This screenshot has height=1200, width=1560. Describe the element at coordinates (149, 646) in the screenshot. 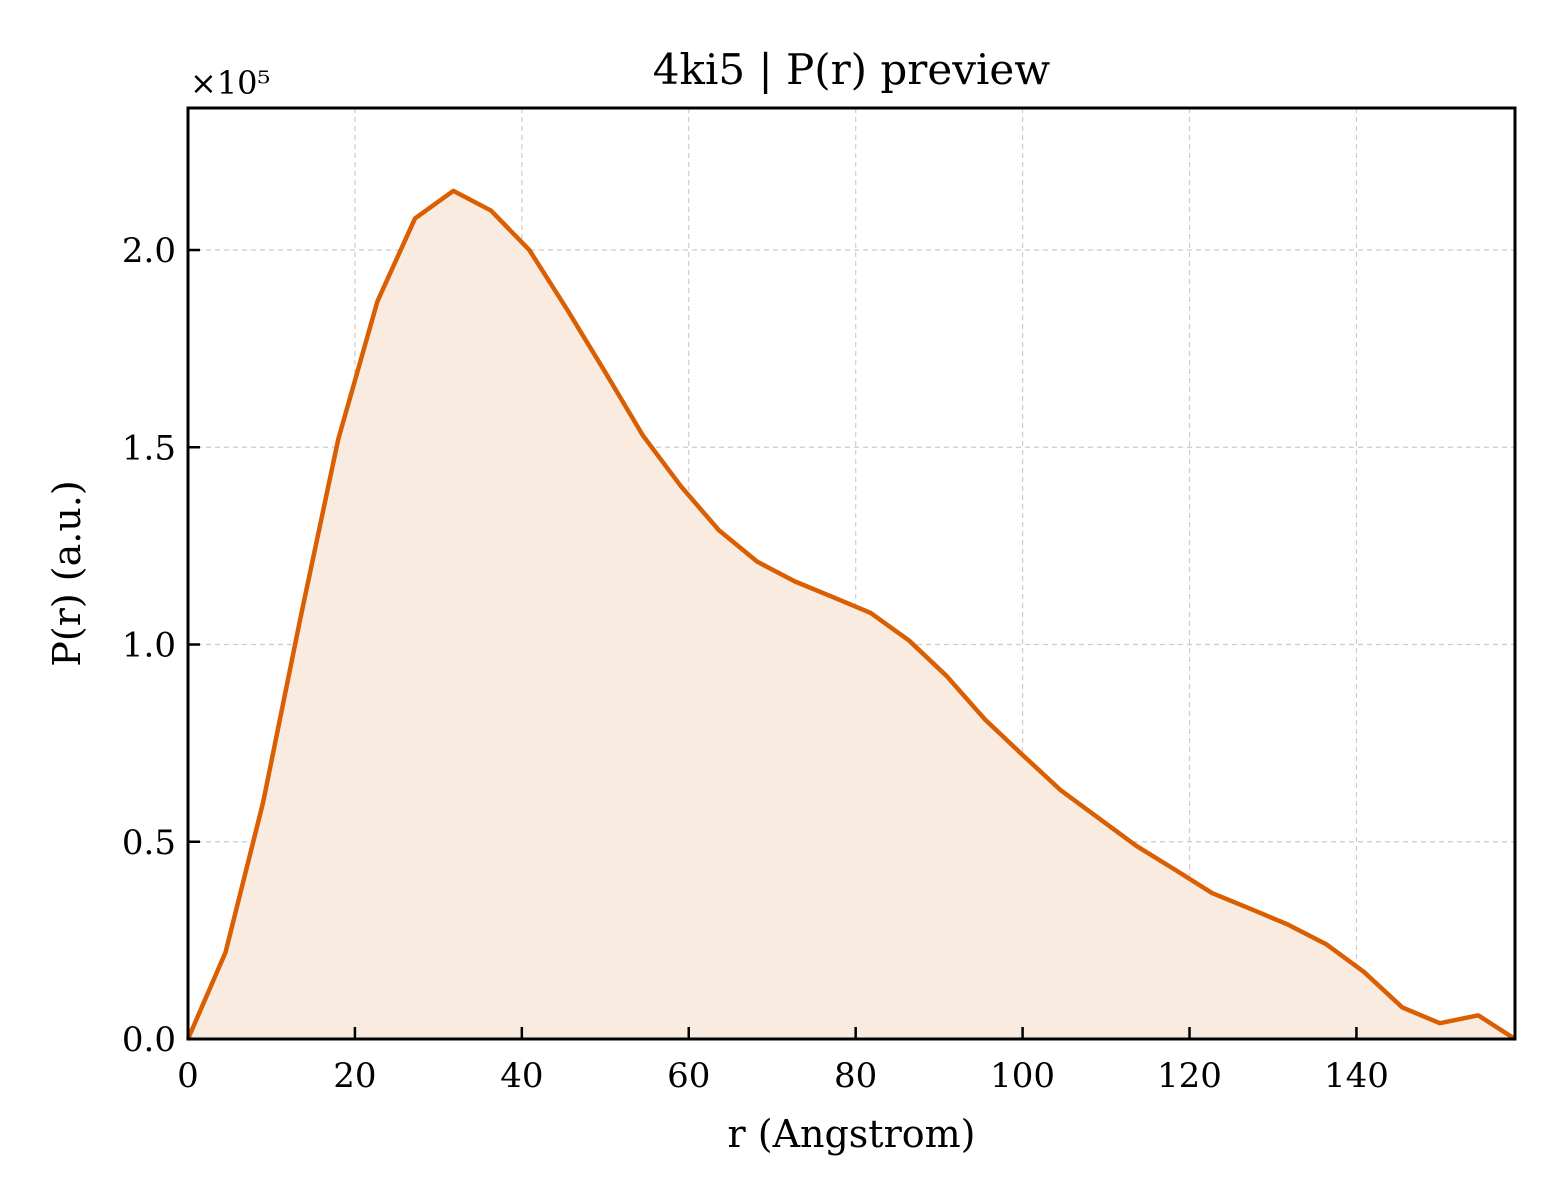

I see `y-tick-label: 1.0` at that location.